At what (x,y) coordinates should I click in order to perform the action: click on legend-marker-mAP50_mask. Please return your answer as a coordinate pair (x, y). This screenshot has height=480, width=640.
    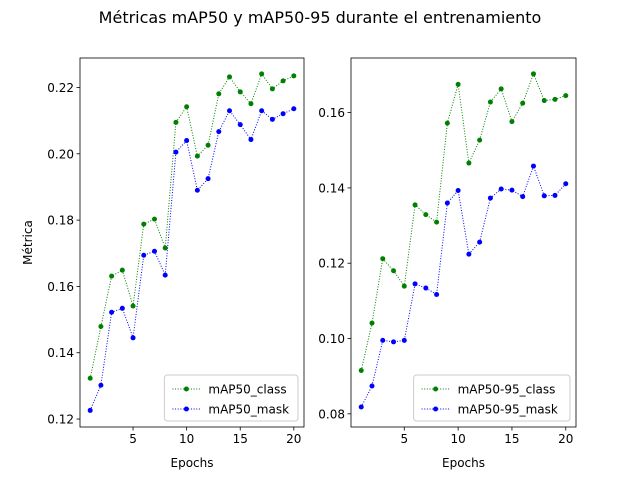
    Looking at the image, I should click on (186, 409).